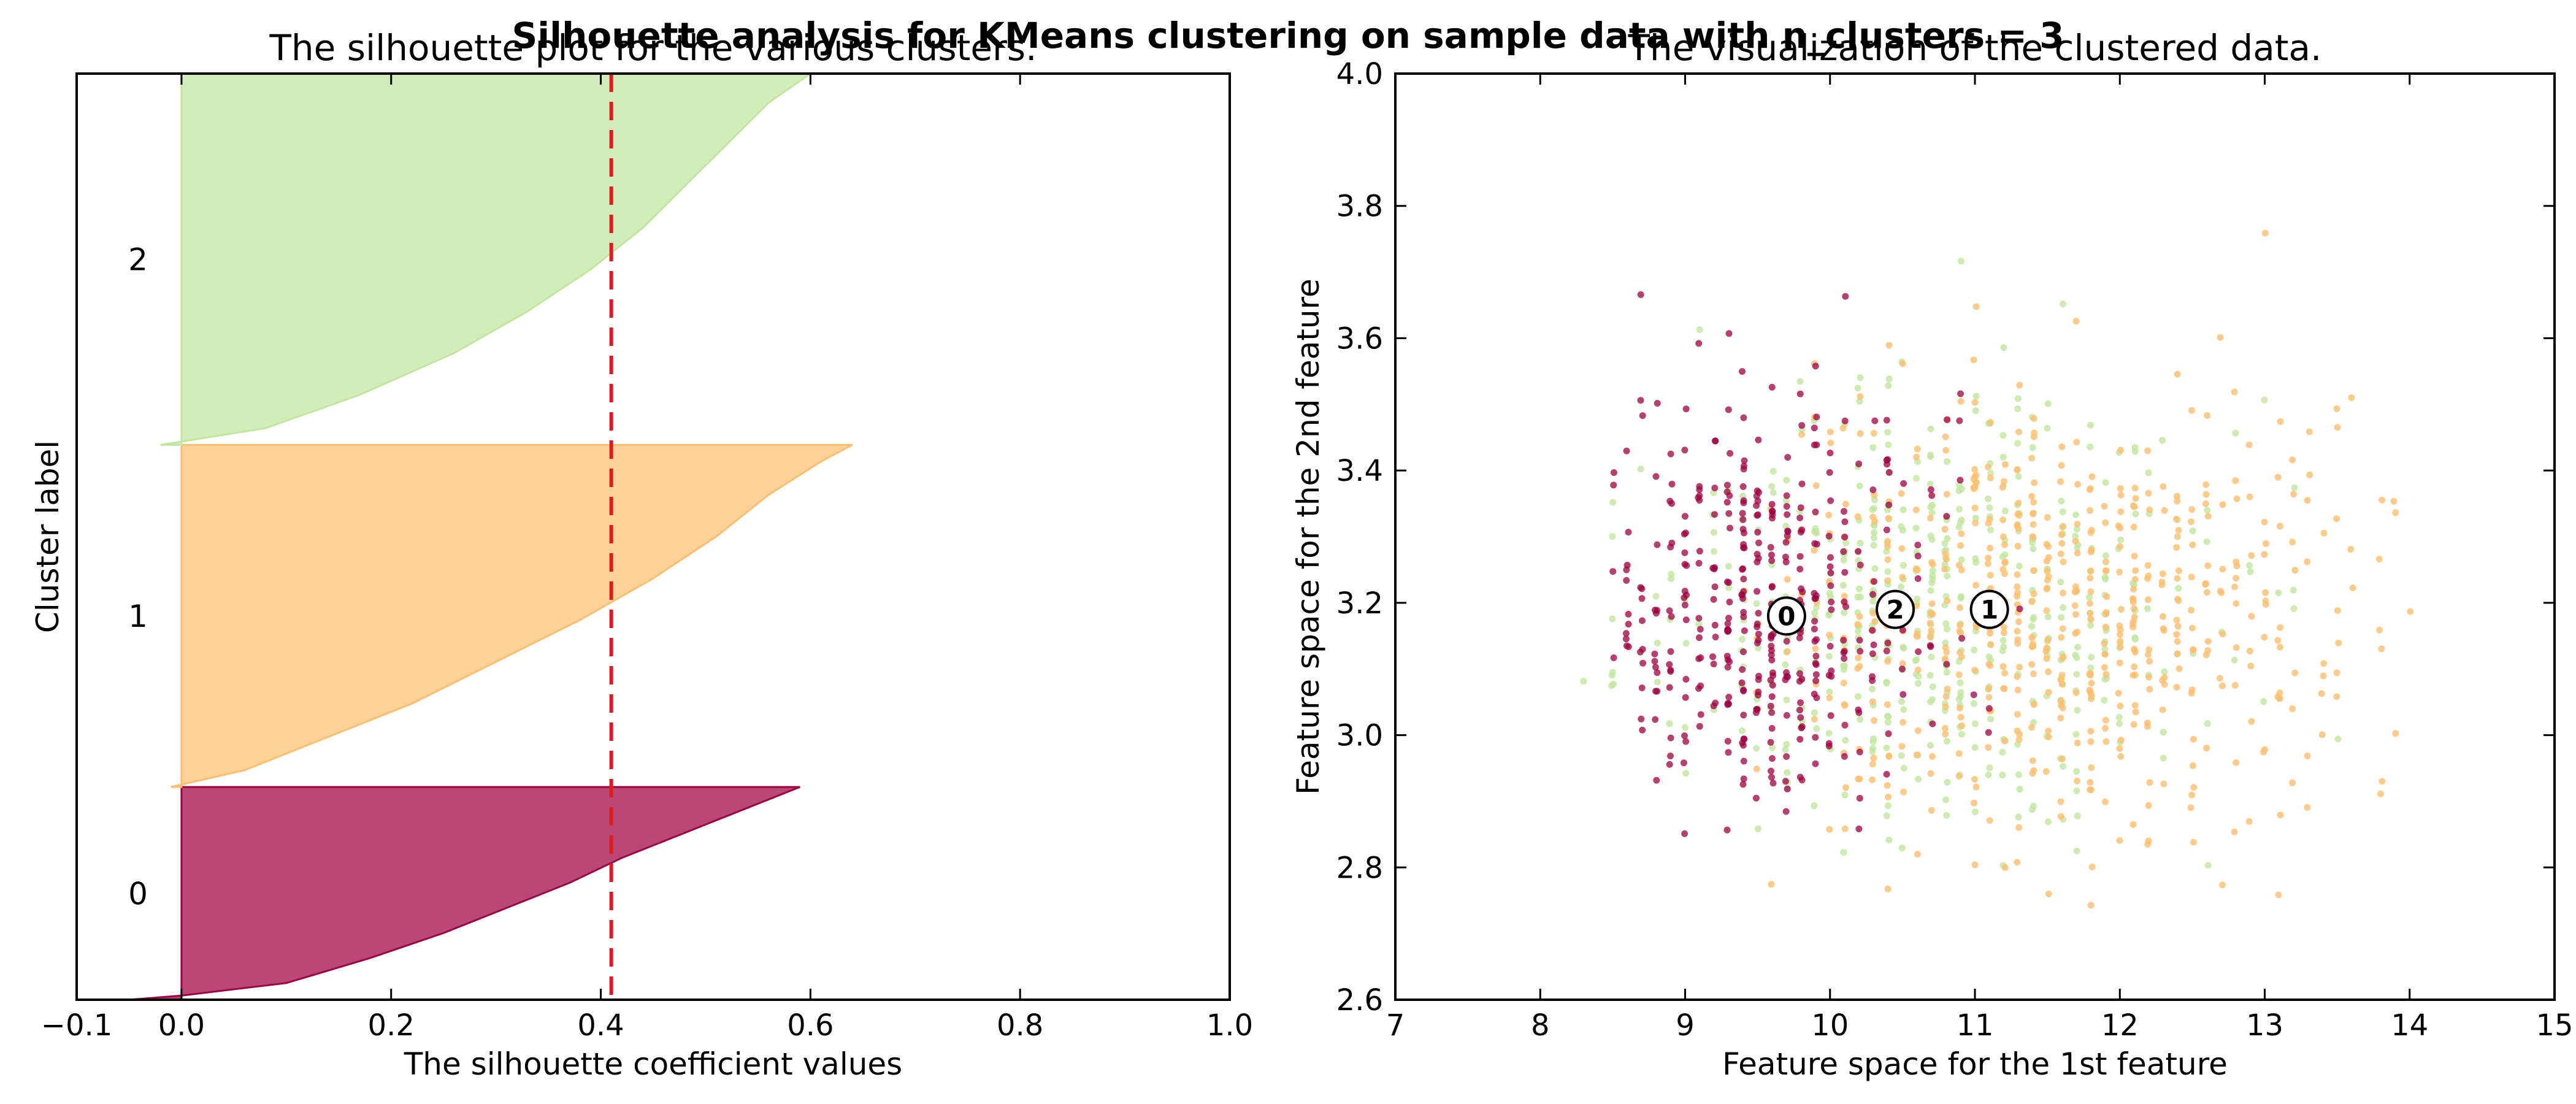  Describe the element at coordinates (2120, 1025) in the screenshot. I see `scatter-x-tick-label: 12` at that location.